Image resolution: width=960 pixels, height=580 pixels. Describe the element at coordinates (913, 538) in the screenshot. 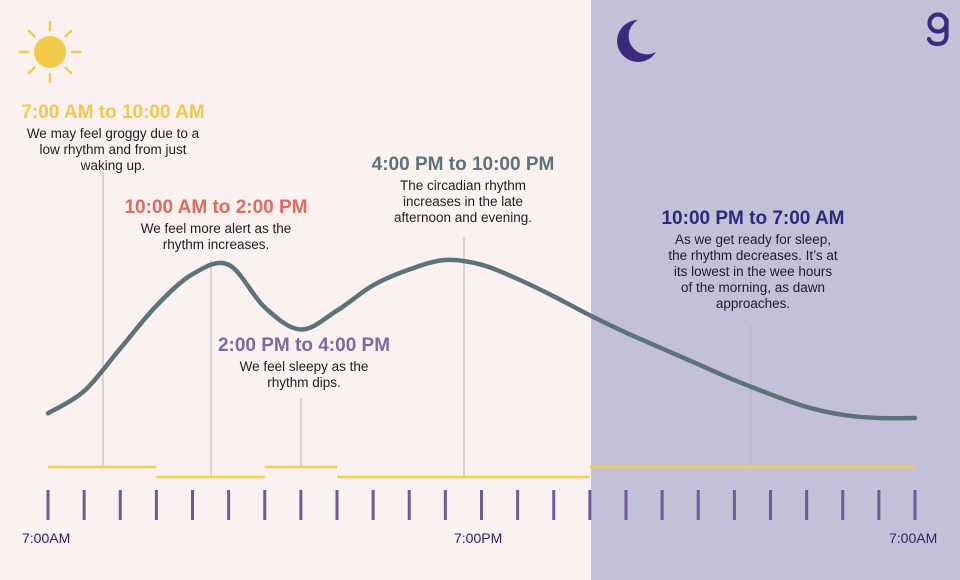

I see `axis-label-end: 7:00AM` at that location.